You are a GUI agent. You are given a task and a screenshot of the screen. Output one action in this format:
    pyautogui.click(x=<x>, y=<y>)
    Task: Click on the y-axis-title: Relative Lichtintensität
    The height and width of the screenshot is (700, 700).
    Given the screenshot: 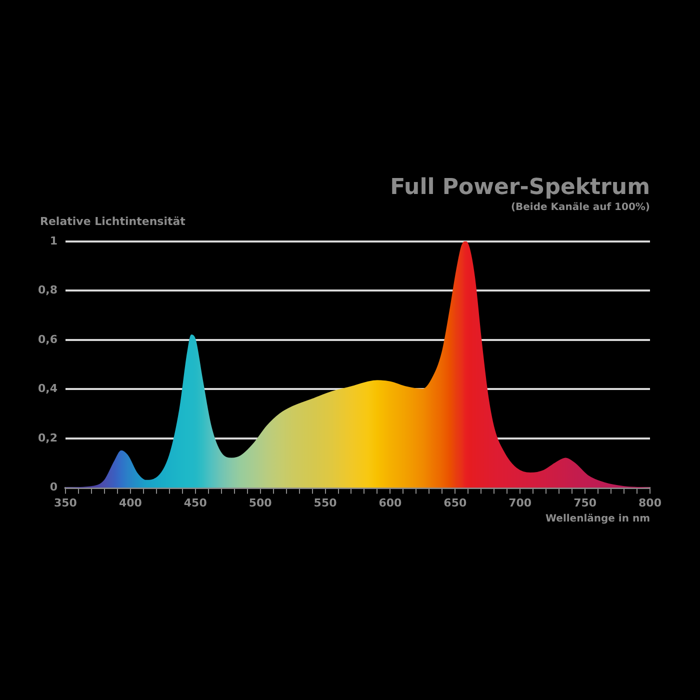 What is the action you would take?
    pyautogui.click(x=113, y=221)
    